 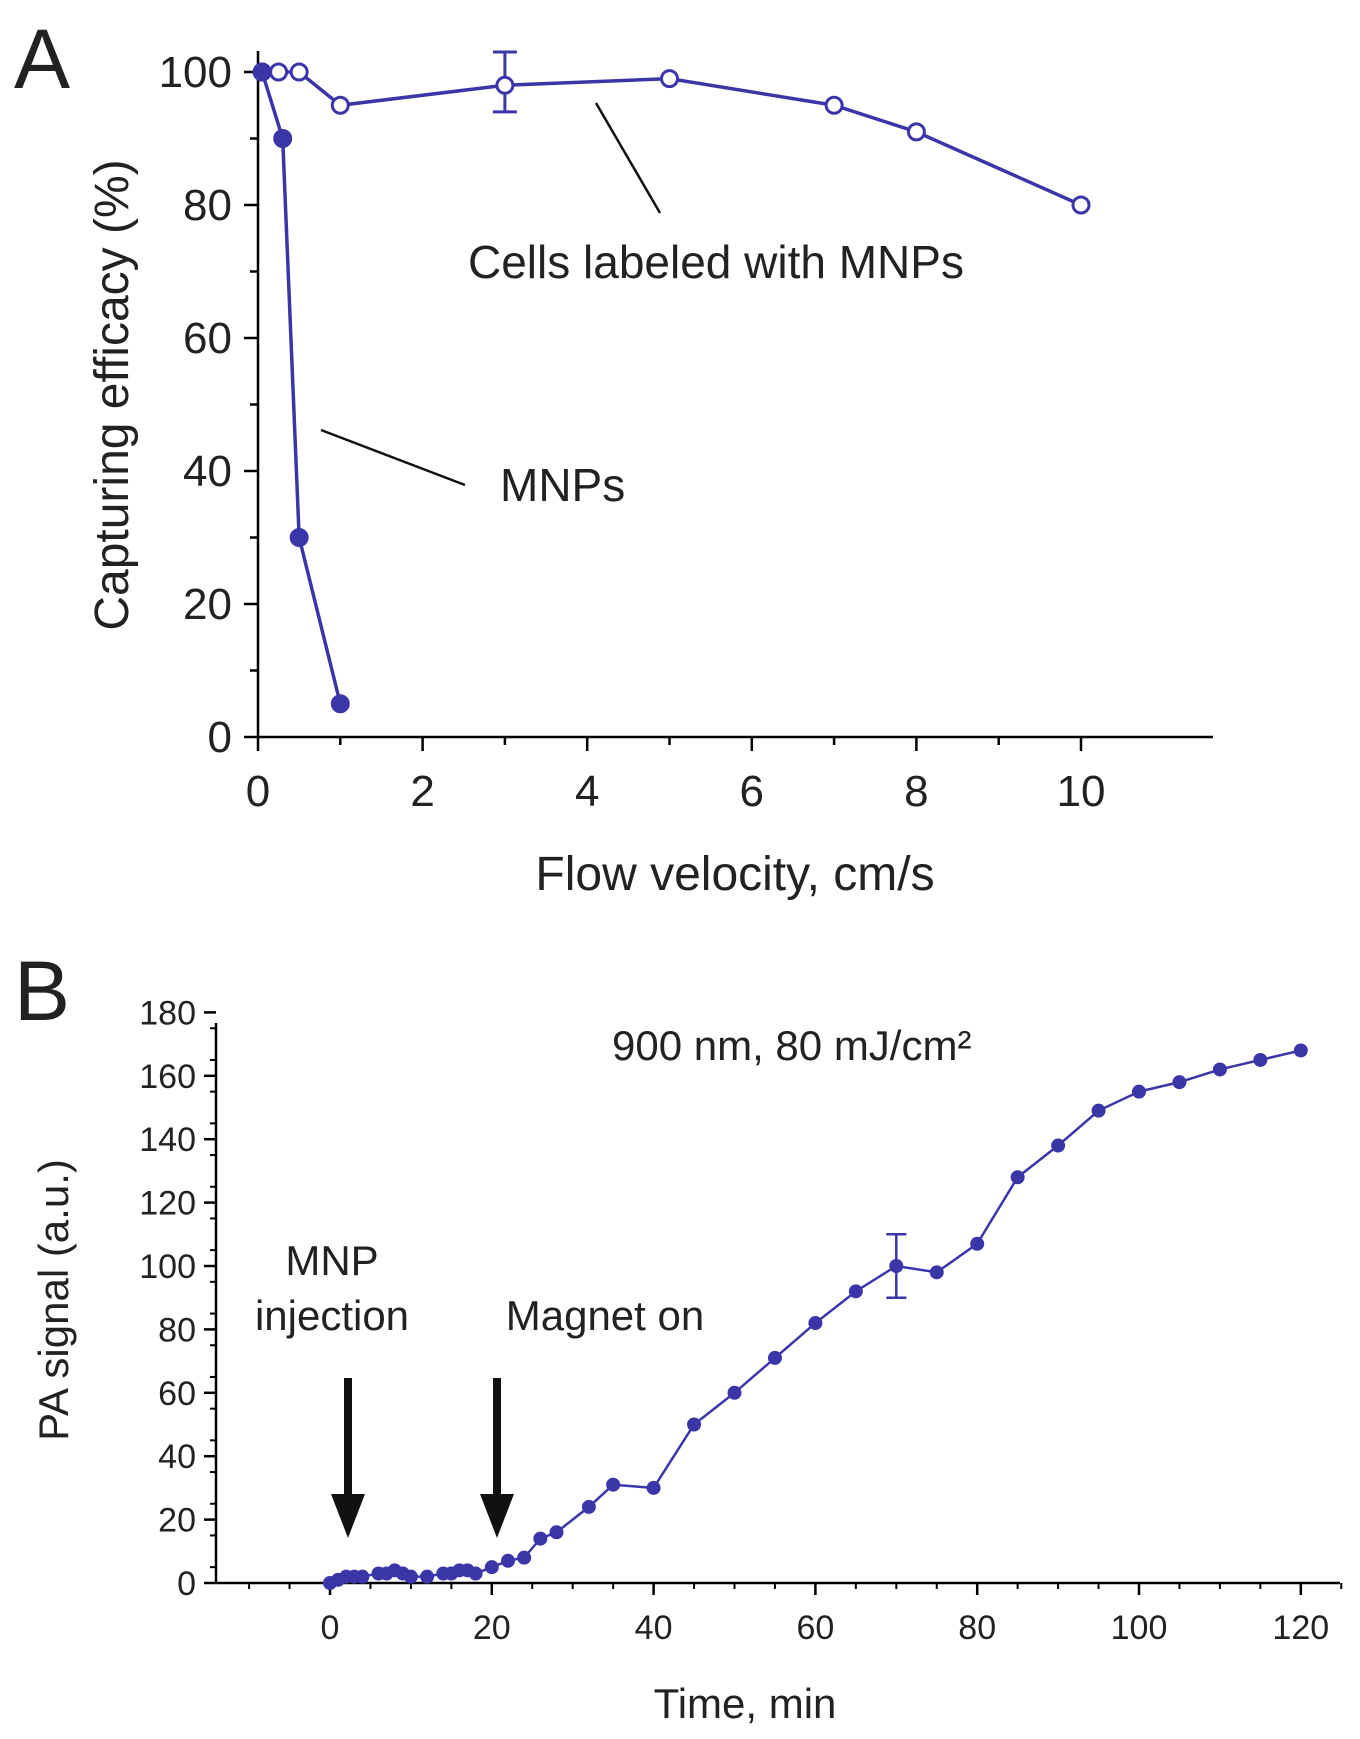 I want to click on arrow-magnet-on-head, so click(x=497, y=1516).